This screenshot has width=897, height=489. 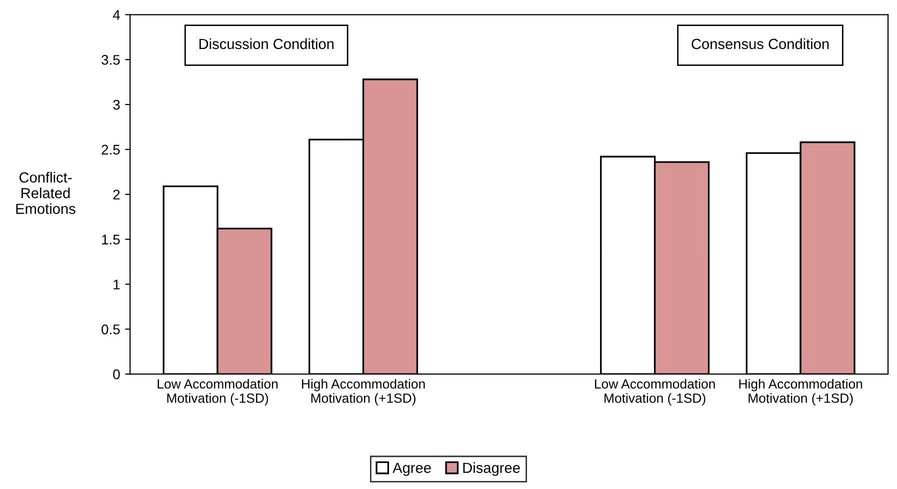 What do you see at coordinates (111, 329) in the screenshot?
I see `y-tick-label: 0.5` at bounding box center [111, 329].